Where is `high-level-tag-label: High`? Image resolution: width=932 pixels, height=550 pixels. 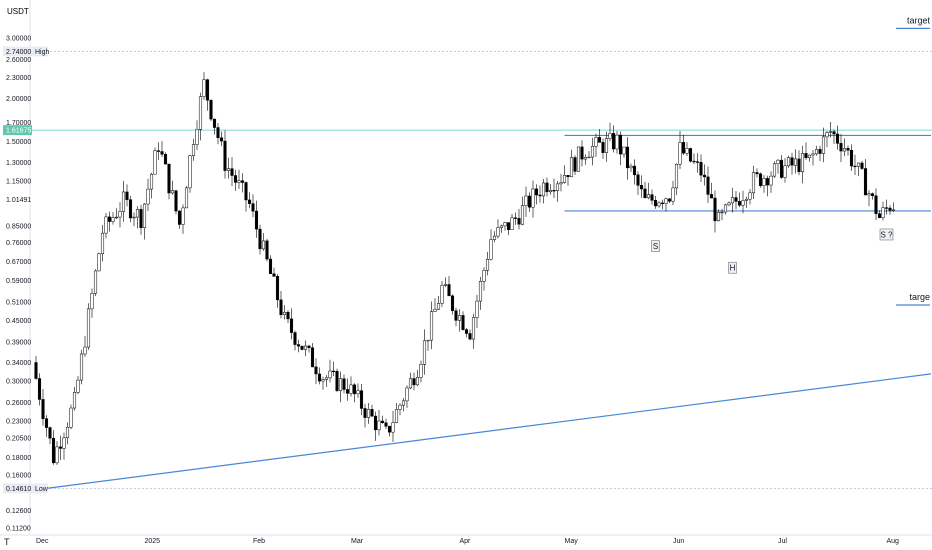
high-level-tag-label: High is located at coordinates (42, 52).